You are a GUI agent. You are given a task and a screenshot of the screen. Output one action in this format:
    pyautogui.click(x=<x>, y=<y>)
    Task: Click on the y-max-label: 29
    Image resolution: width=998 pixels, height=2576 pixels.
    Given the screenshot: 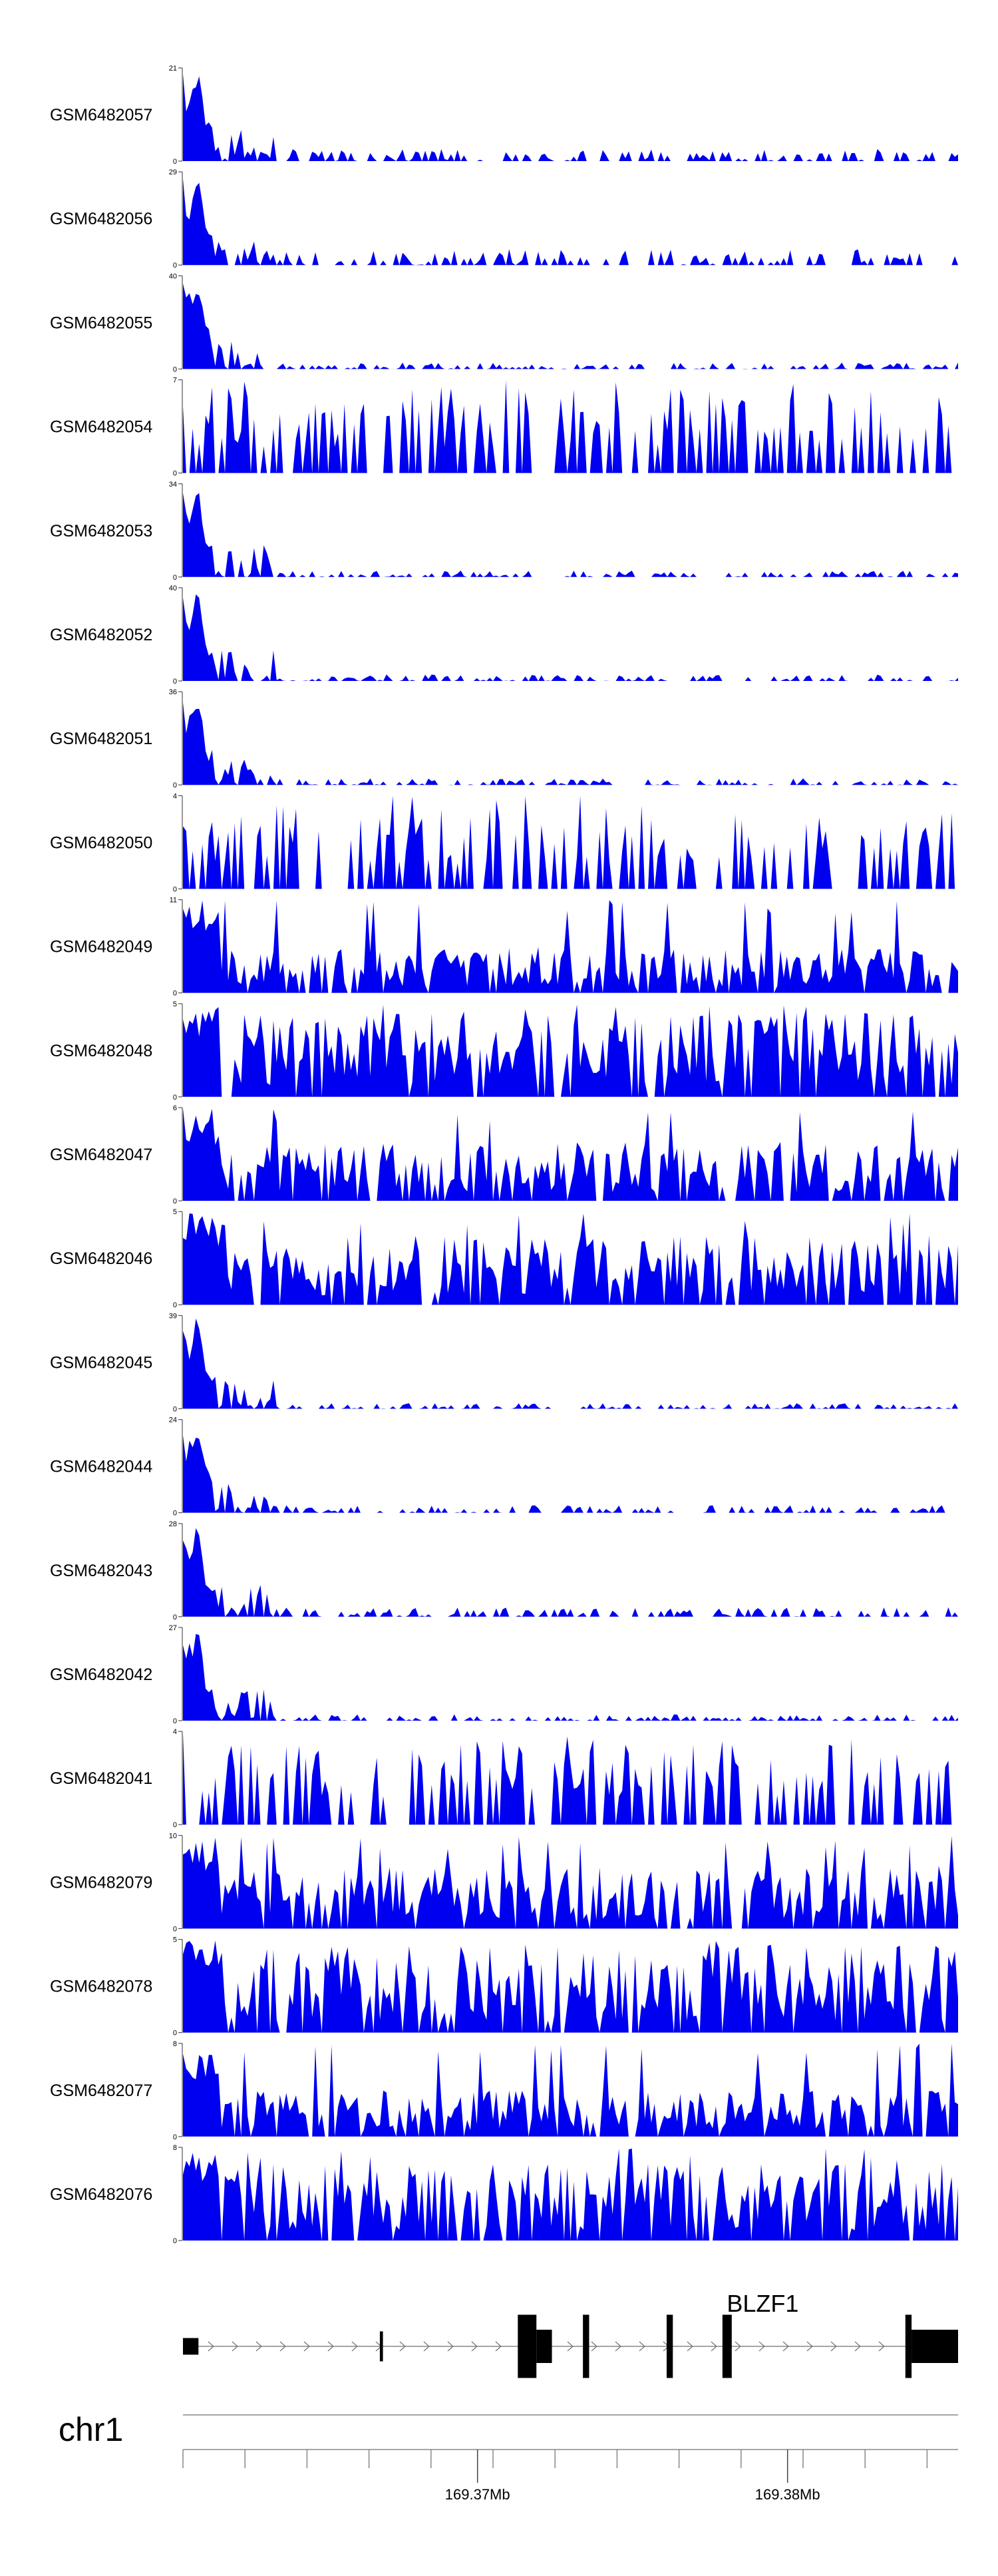 What is the action you would take?
    pyautogui.click(x=173, y=172)
    